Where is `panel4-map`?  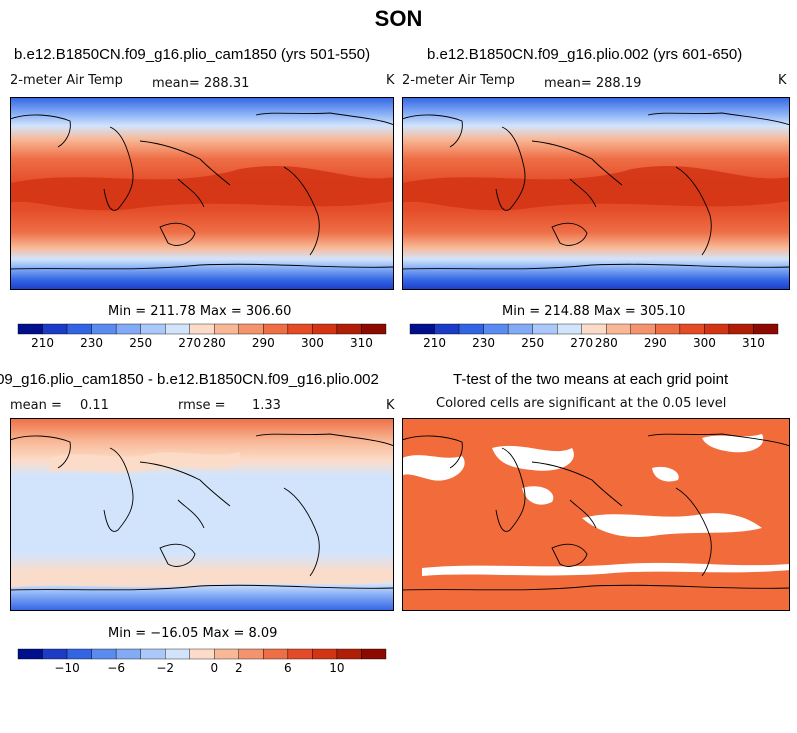 panel4-map is located at coordinates (596, 514).